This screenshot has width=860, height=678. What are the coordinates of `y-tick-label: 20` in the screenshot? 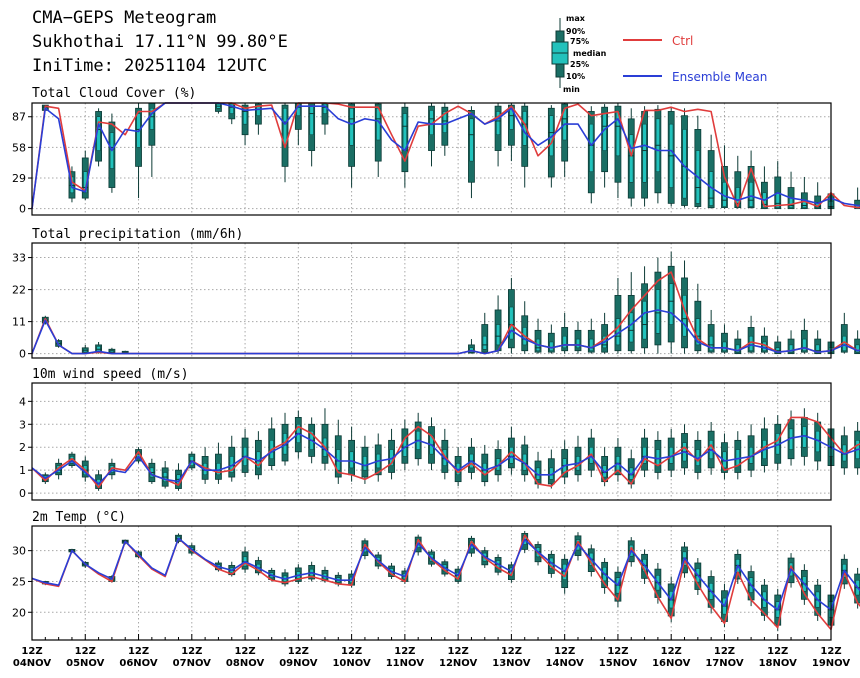 It's located at (19, 612).